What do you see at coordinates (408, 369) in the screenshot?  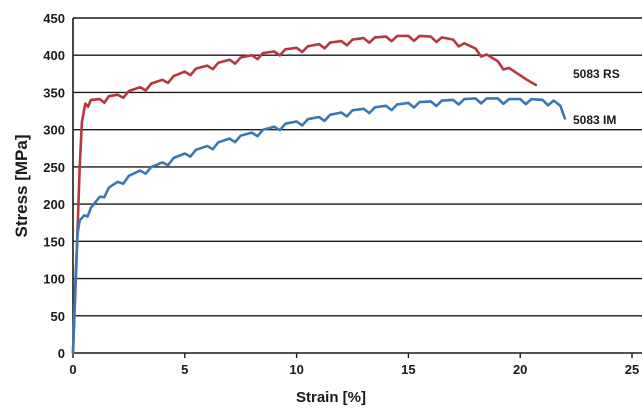 I see `x-tick-label: 15` at bounding box center [408, 369].